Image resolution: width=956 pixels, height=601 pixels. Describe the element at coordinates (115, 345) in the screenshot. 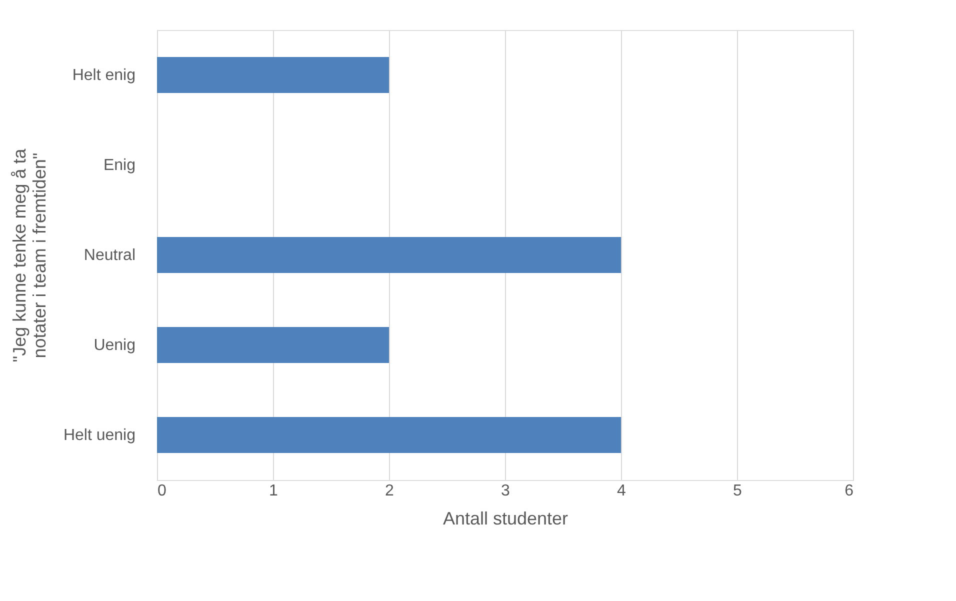

I see `y-tick-label: Uenig` at that location.